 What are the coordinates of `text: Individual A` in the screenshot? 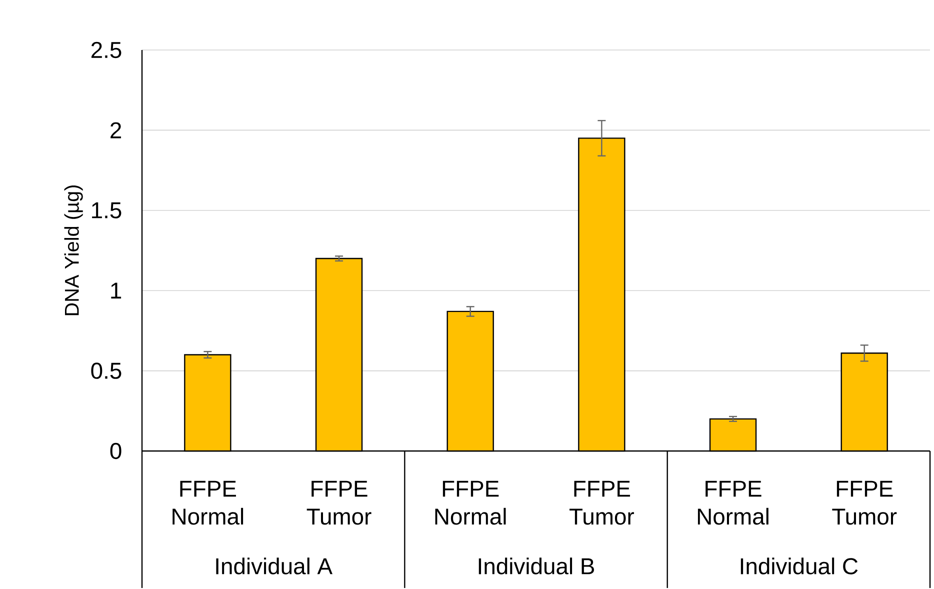 It's located at (274, 566).